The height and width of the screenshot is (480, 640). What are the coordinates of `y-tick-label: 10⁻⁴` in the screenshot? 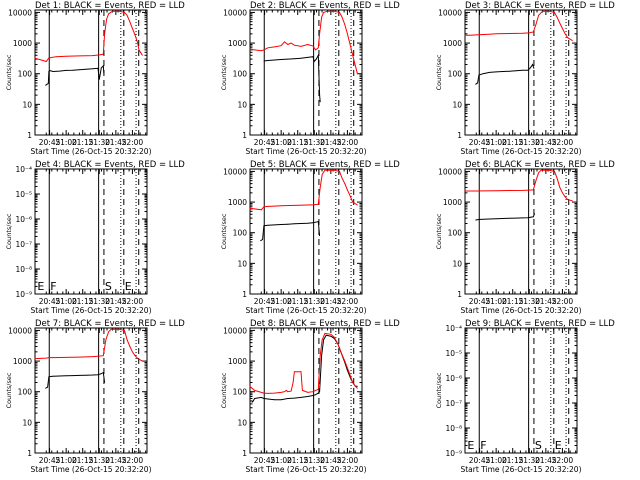 It's located at (23, 169).